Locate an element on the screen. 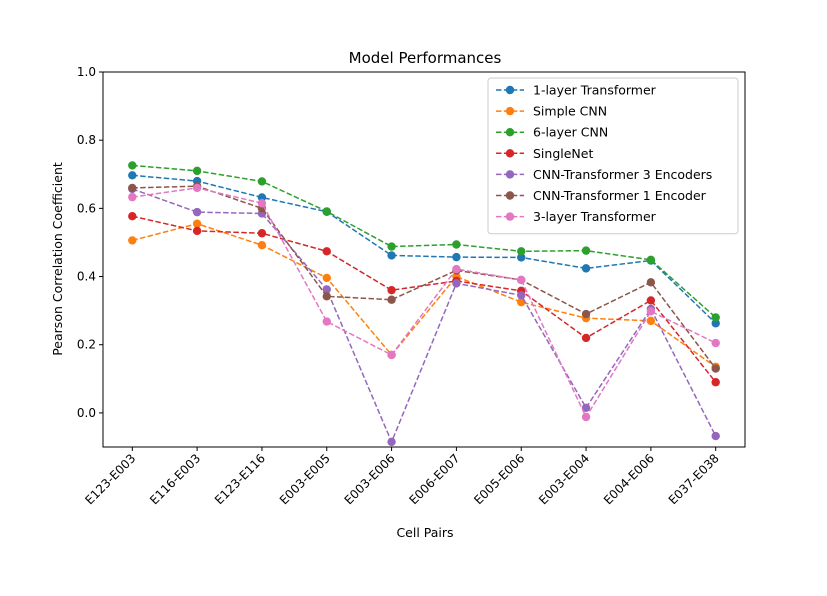 This screenshot has width=827, height=596. legend-item: Simple CNN is located at coordinates (551, 111).